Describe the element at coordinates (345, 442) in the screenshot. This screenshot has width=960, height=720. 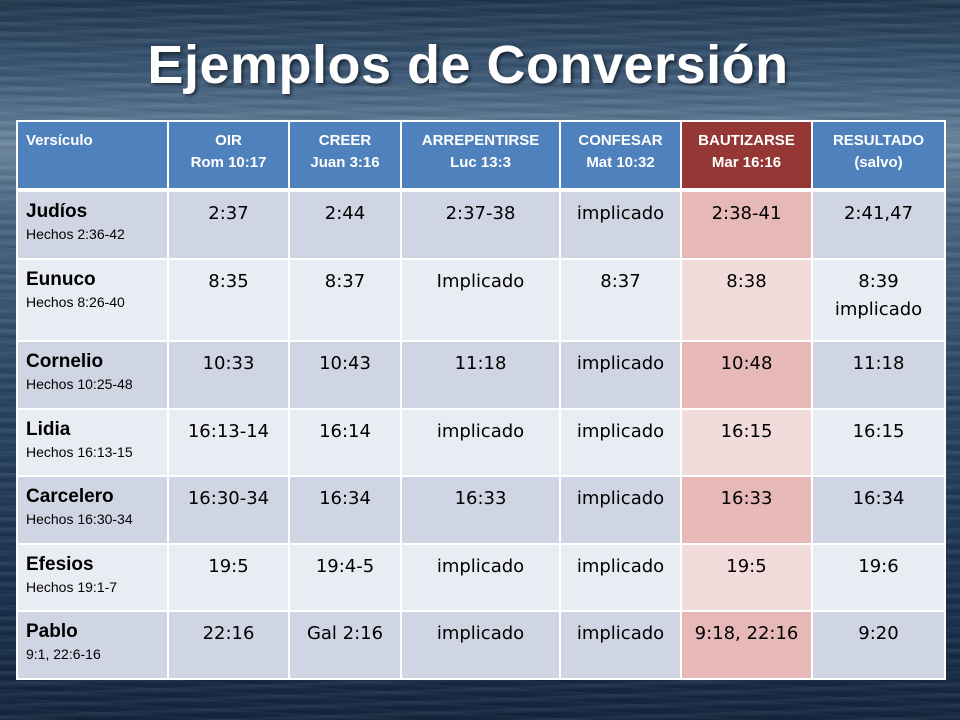
I see `table-cell: 16:14` at that location.